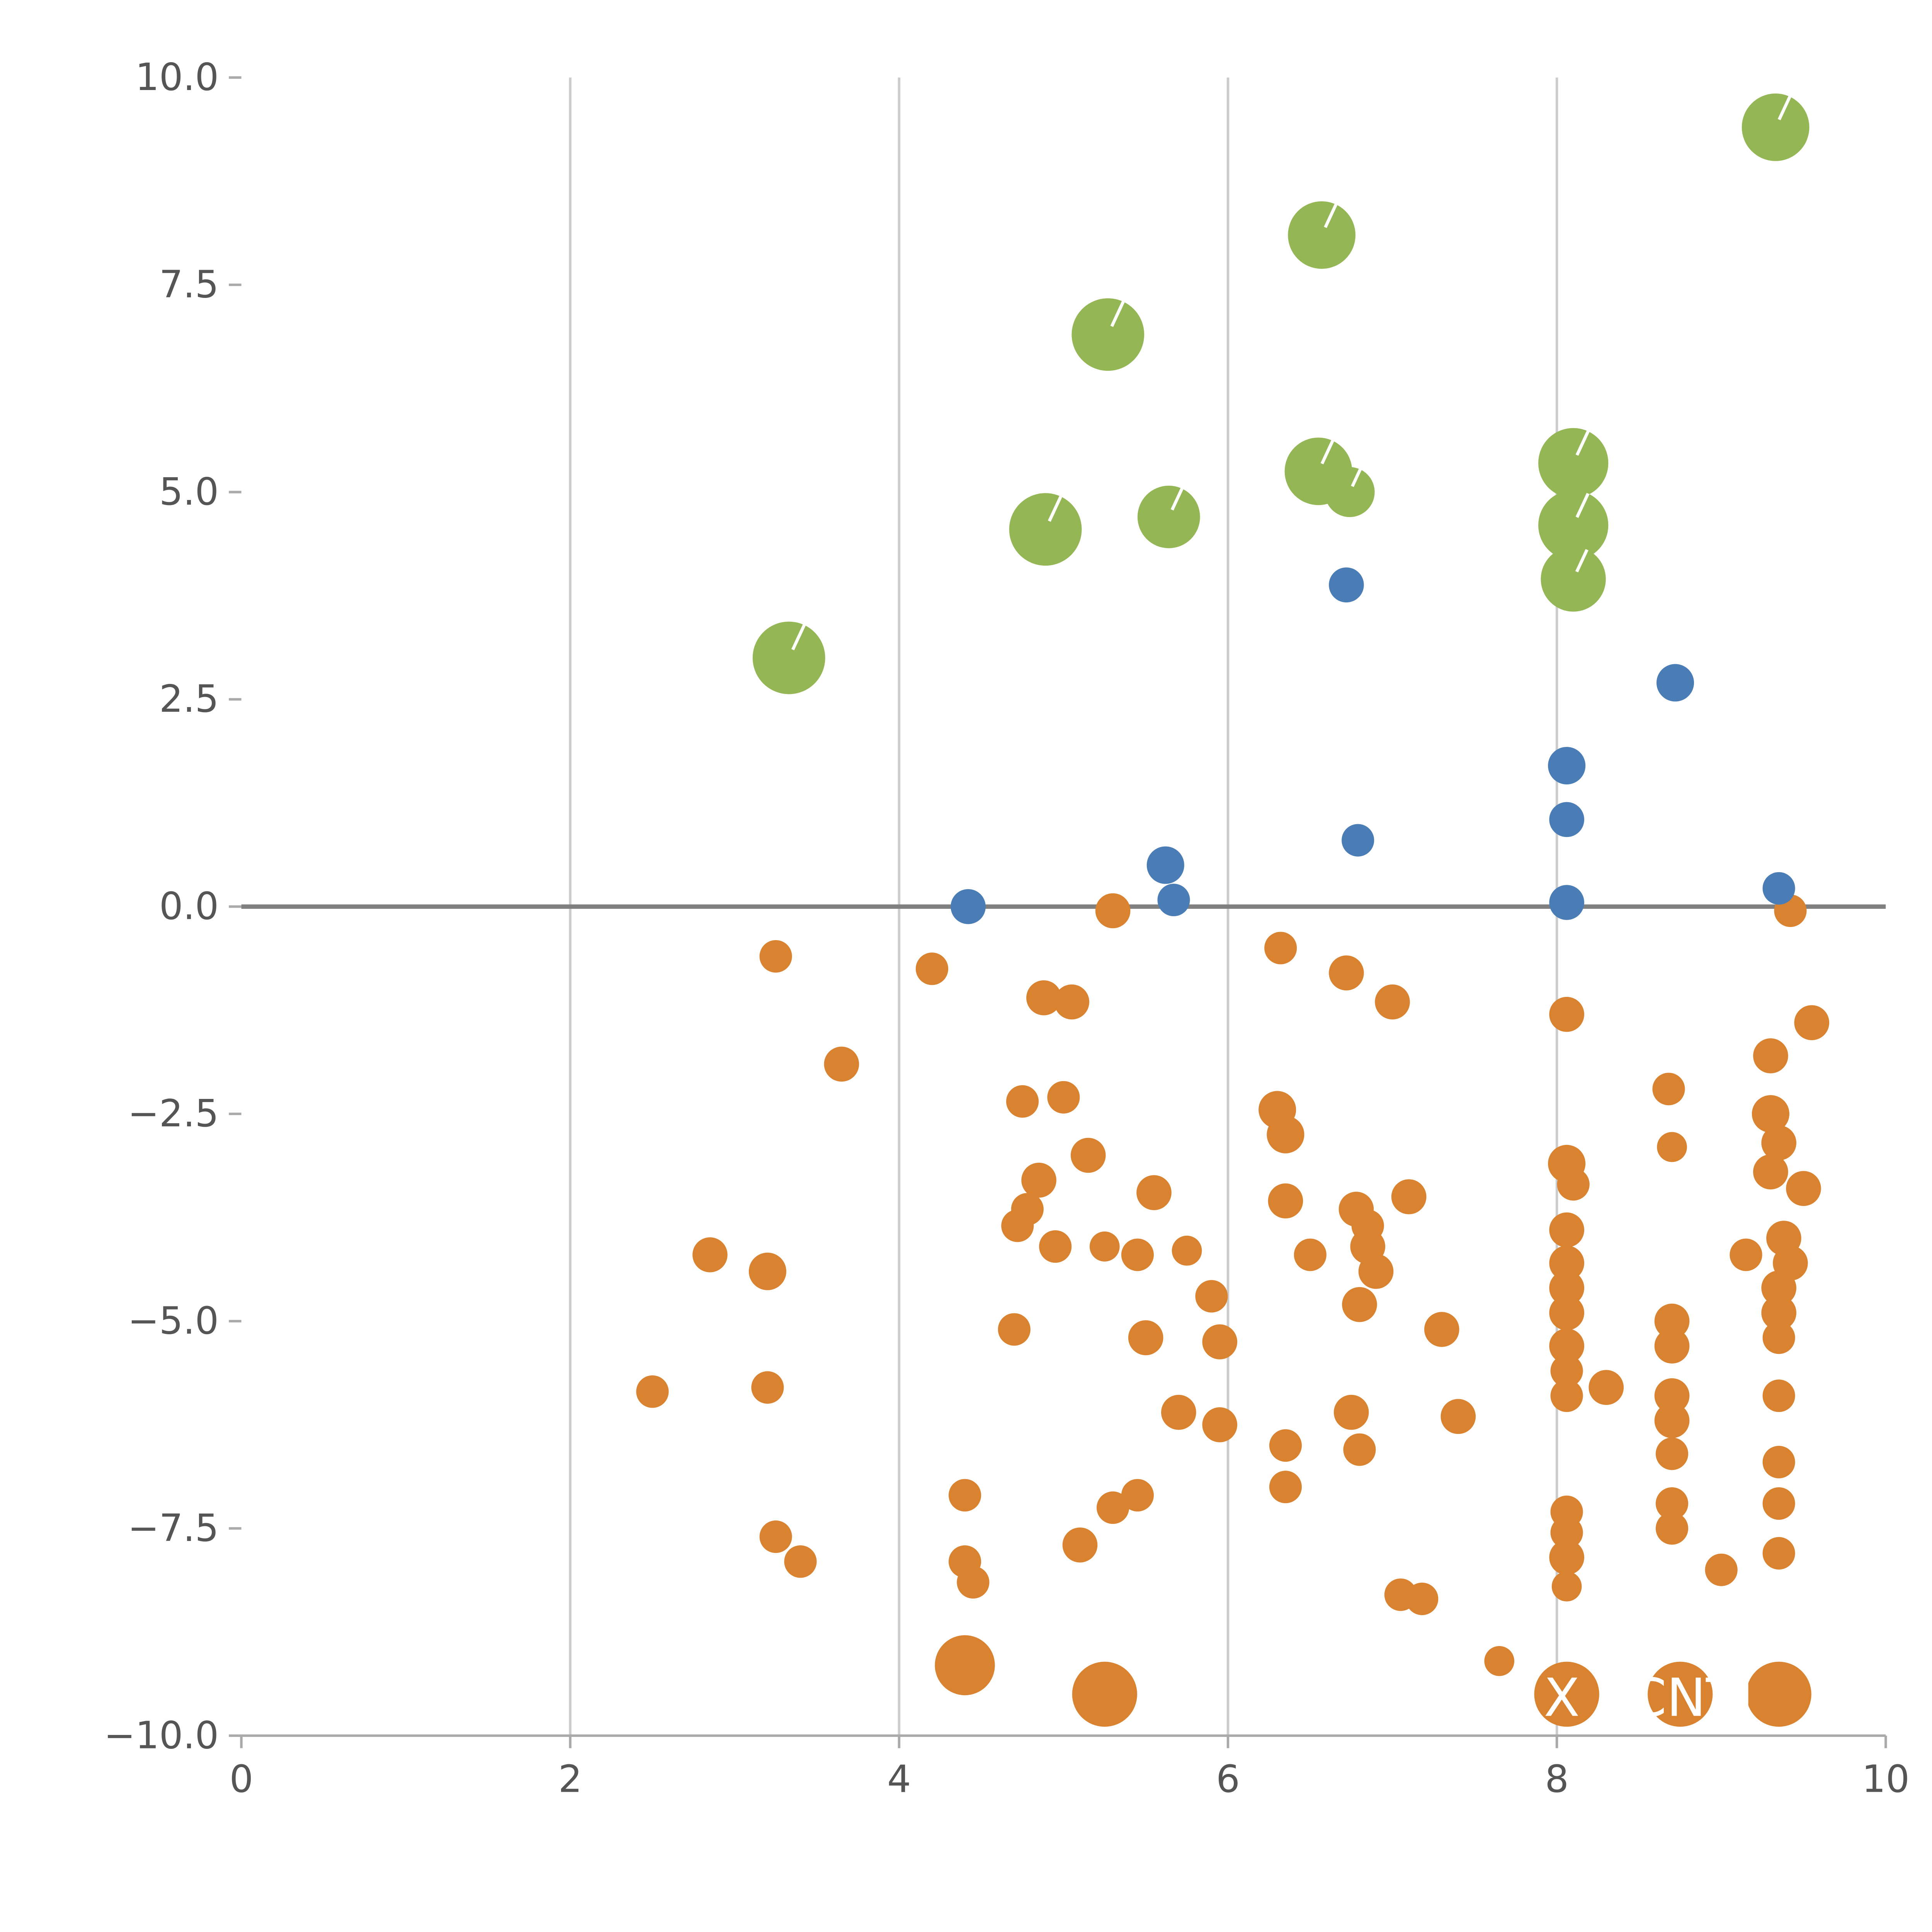 This screenshot has width=1932, height=1932. What do you see at coordinates (189, 284) in the screenshot?
I see `y-tick-label: 7.5` at bounding box center [189, 284].